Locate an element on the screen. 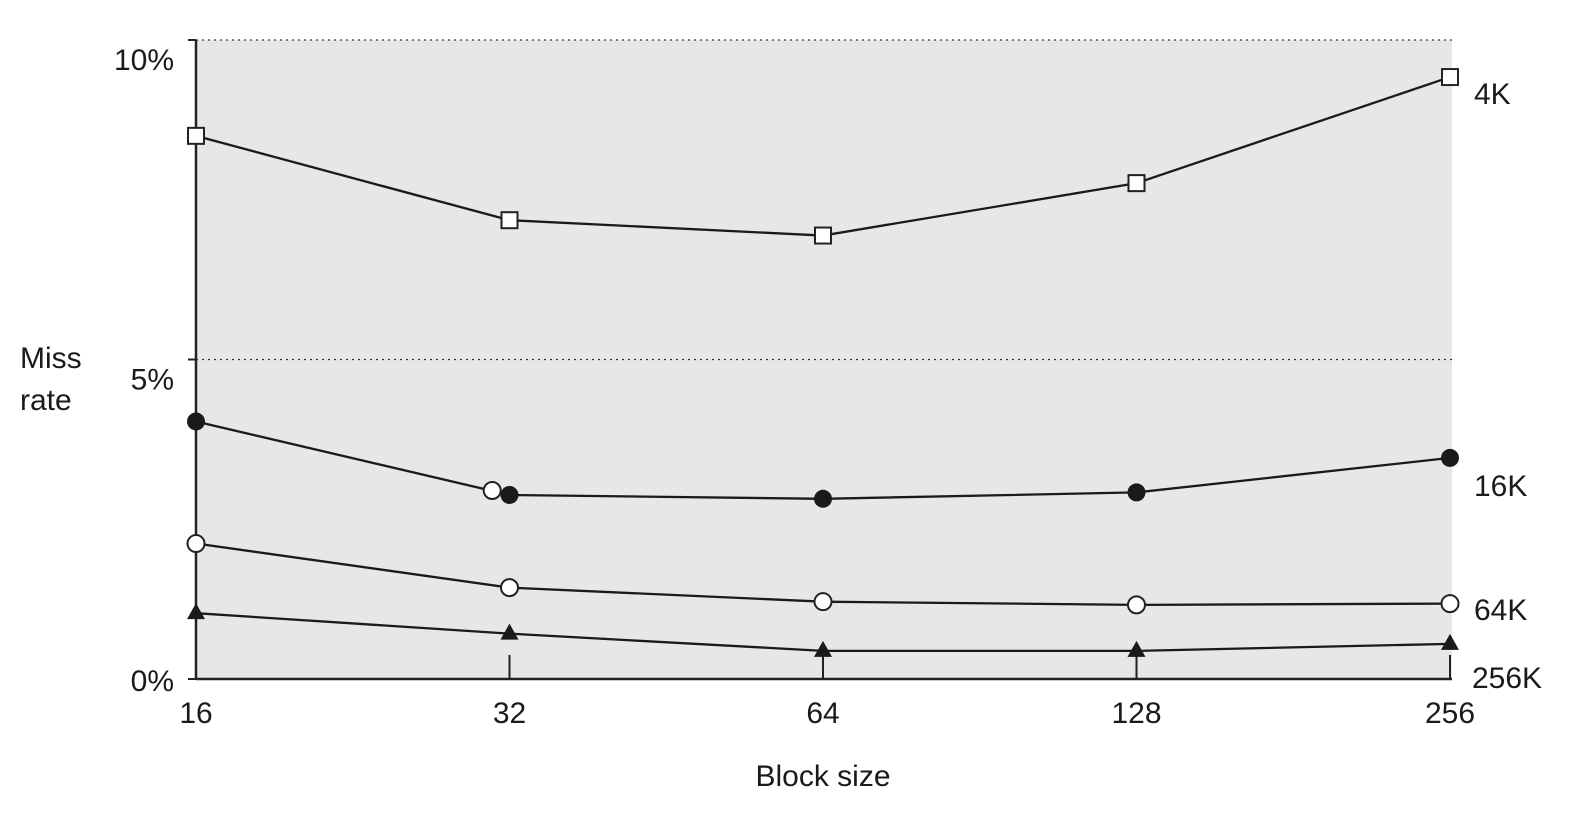 The image size is (1576, 814). x-tick-label: 32 is located at coordinates (509, 713).